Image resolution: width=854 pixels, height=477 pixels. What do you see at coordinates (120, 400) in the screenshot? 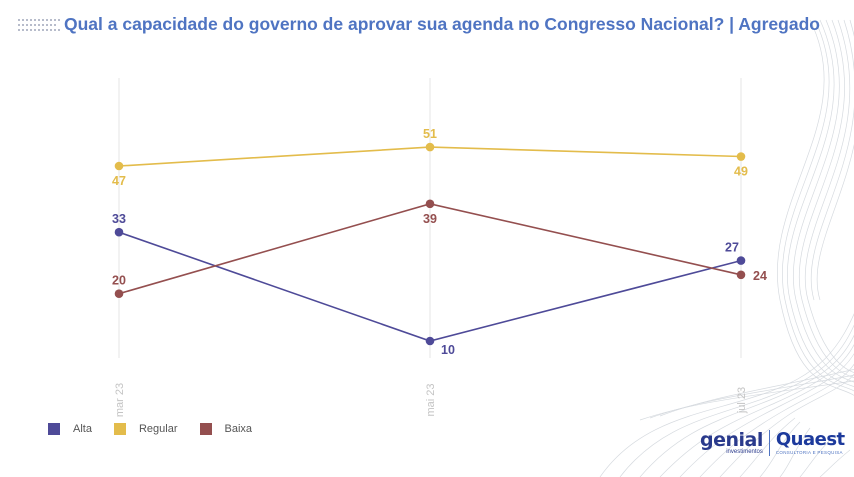
I see `x-axis-label: mar 23` at bounding box center [120, 400].